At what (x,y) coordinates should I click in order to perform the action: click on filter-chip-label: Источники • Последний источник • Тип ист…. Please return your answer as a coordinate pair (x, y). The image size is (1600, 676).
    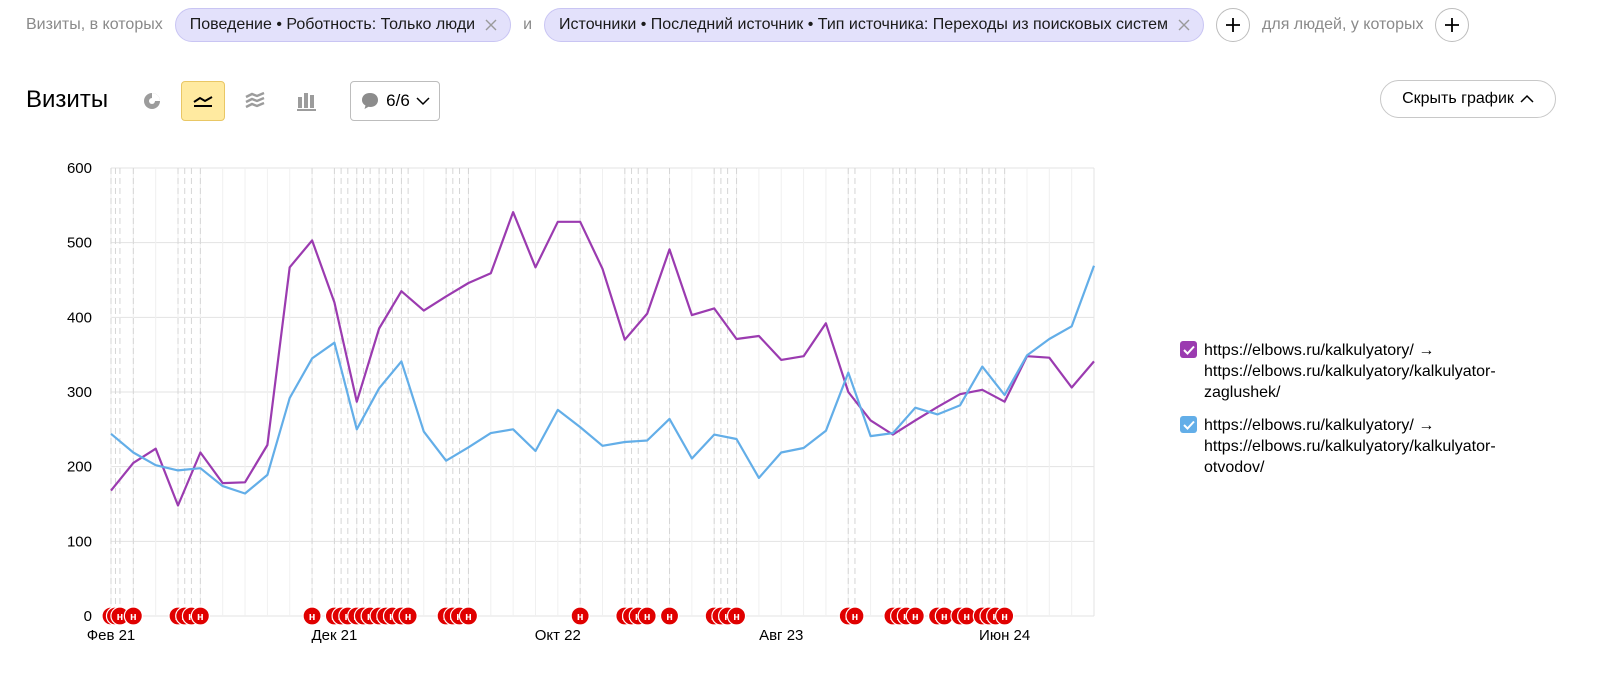
    Looking at the image, I should click on (864, 24).